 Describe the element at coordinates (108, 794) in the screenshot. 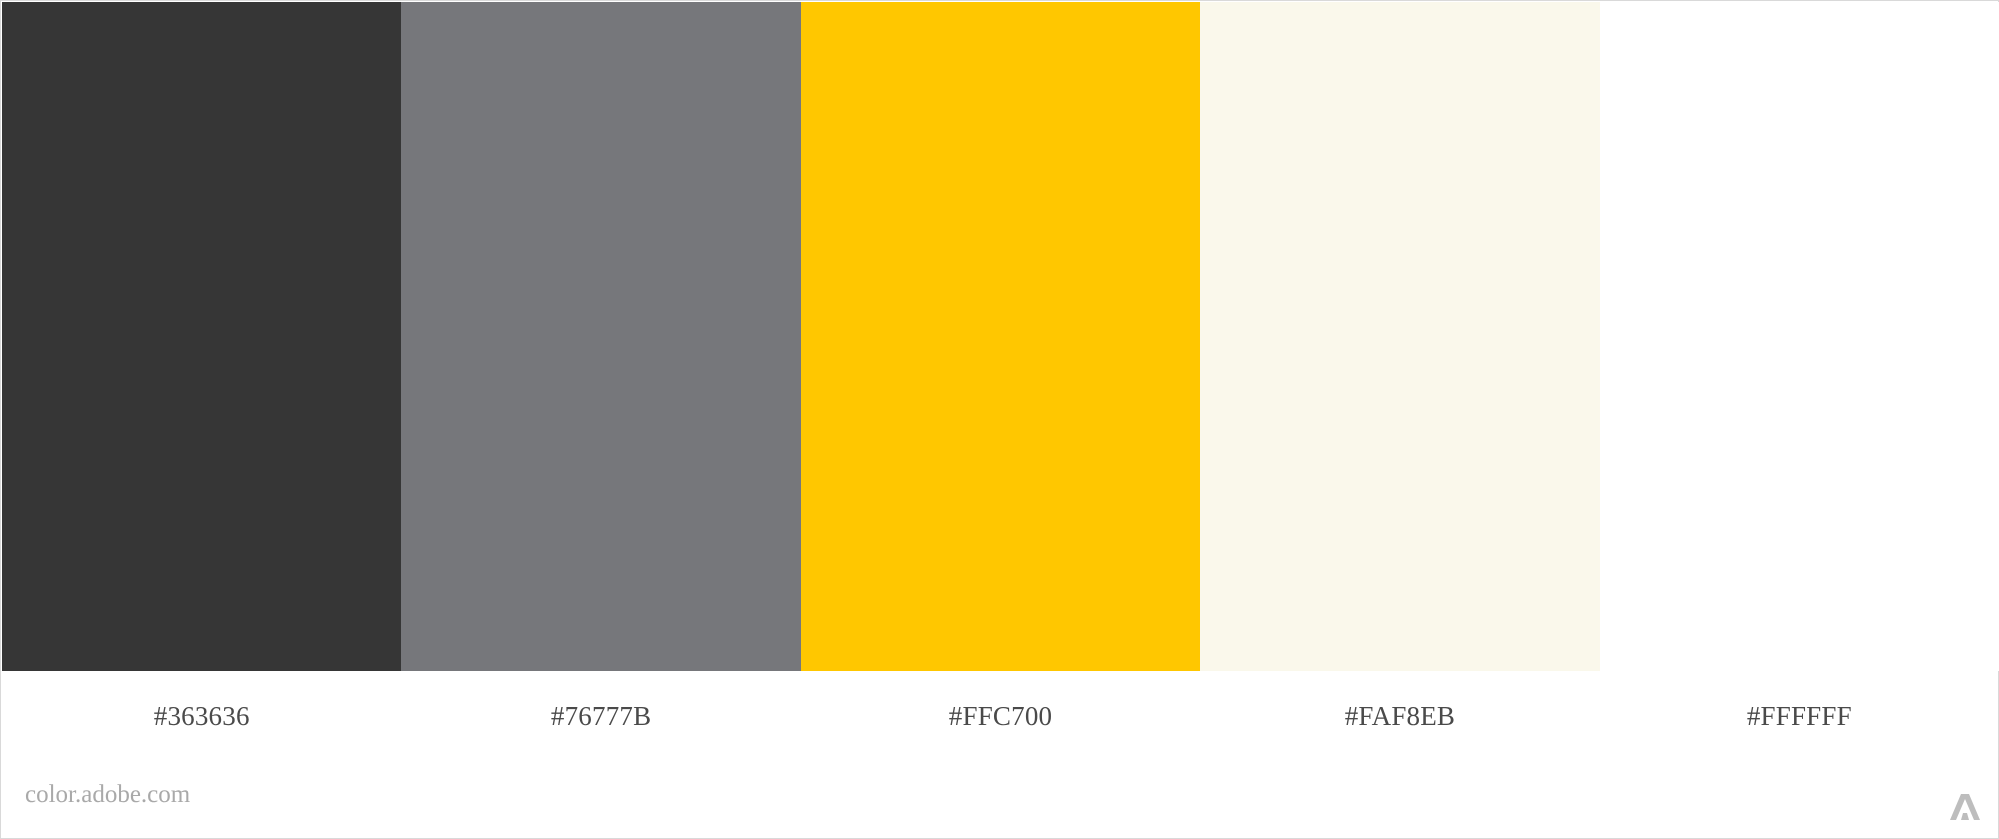

I see `site-name: color.adobe.com` at that location.